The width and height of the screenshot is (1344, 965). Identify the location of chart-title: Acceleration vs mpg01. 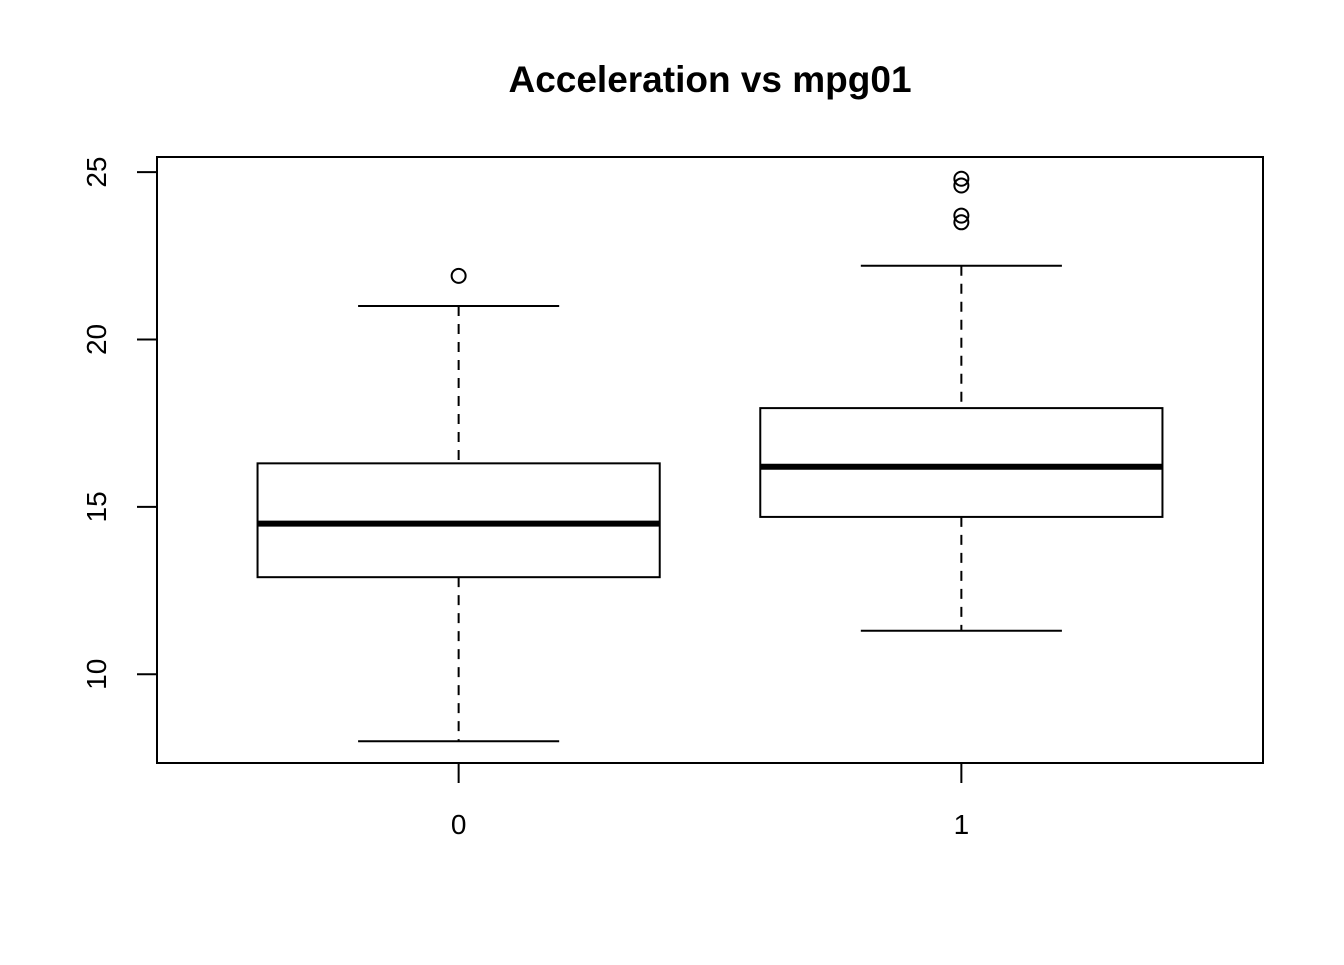
(709, 79).